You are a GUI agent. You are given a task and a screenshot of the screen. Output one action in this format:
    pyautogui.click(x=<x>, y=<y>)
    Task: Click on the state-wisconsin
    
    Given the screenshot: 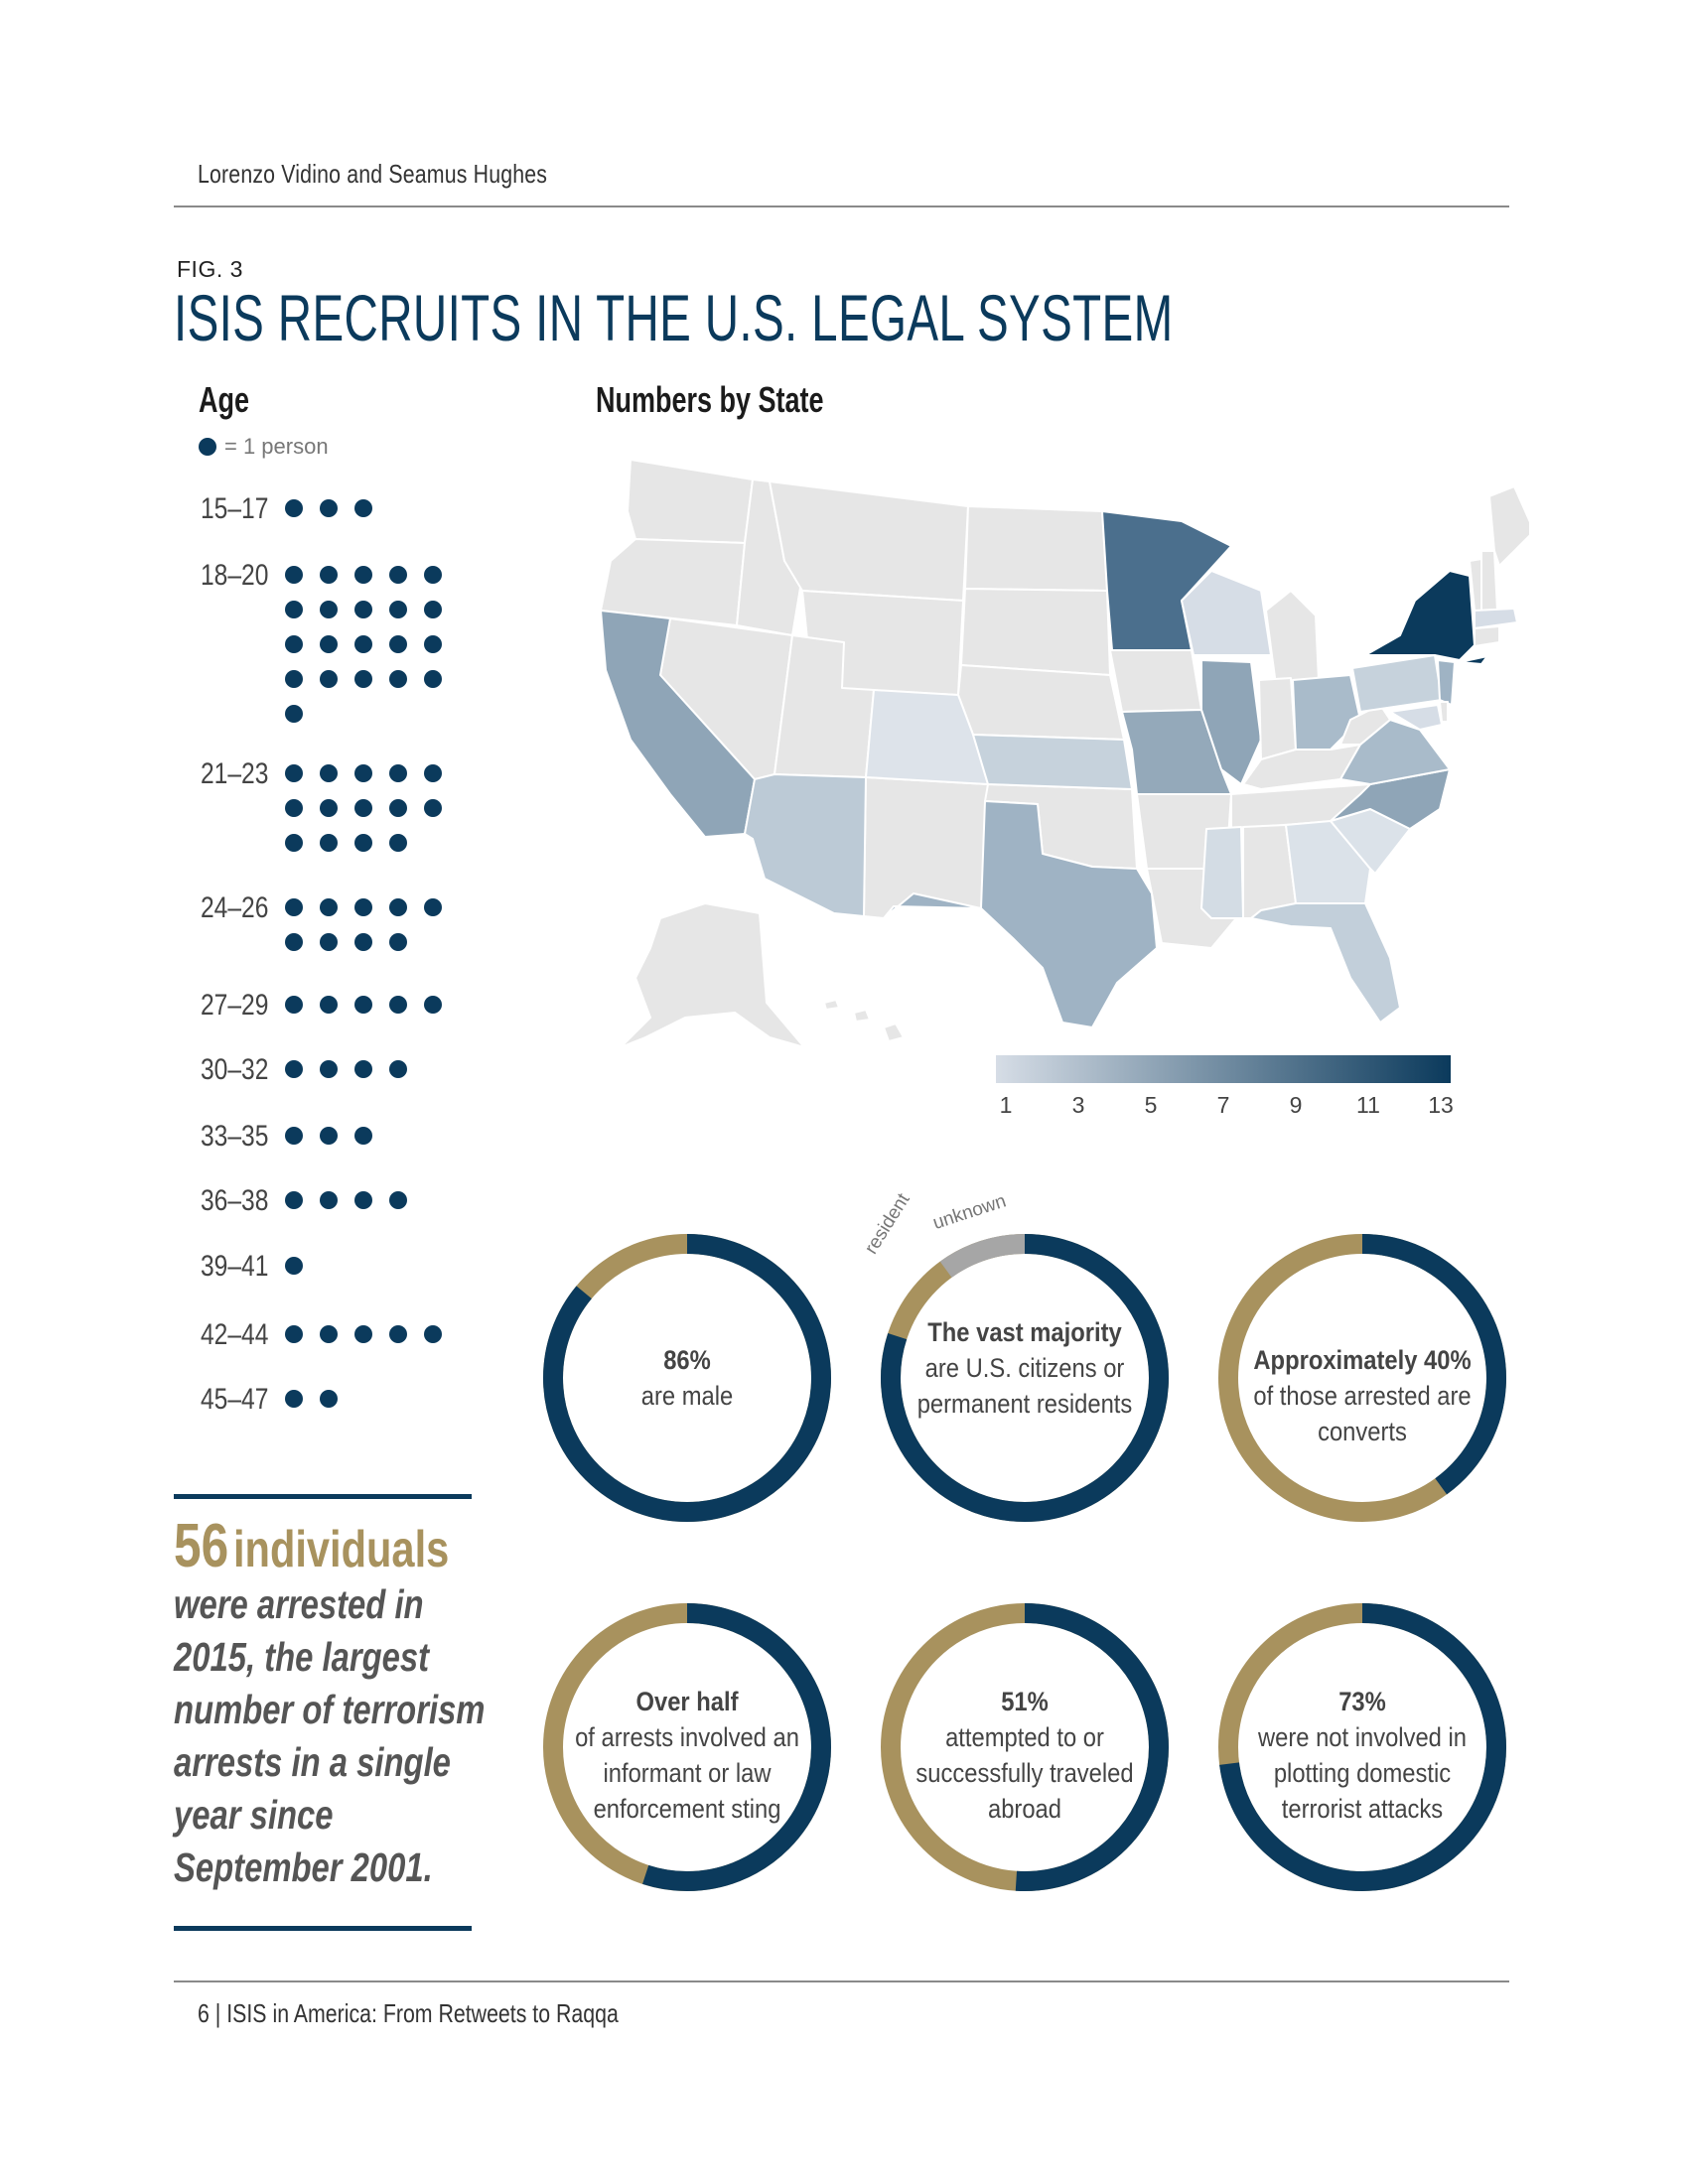 What is the action you would take?
    pyautogui.click(x=1226, y=613)
    